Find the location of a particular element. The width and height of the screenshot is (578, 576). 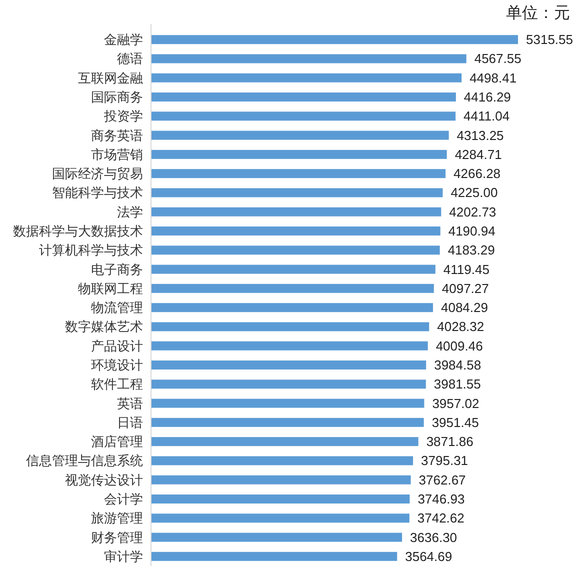

y-tick-label: 物流管理 is located at coordinates (117, 308).